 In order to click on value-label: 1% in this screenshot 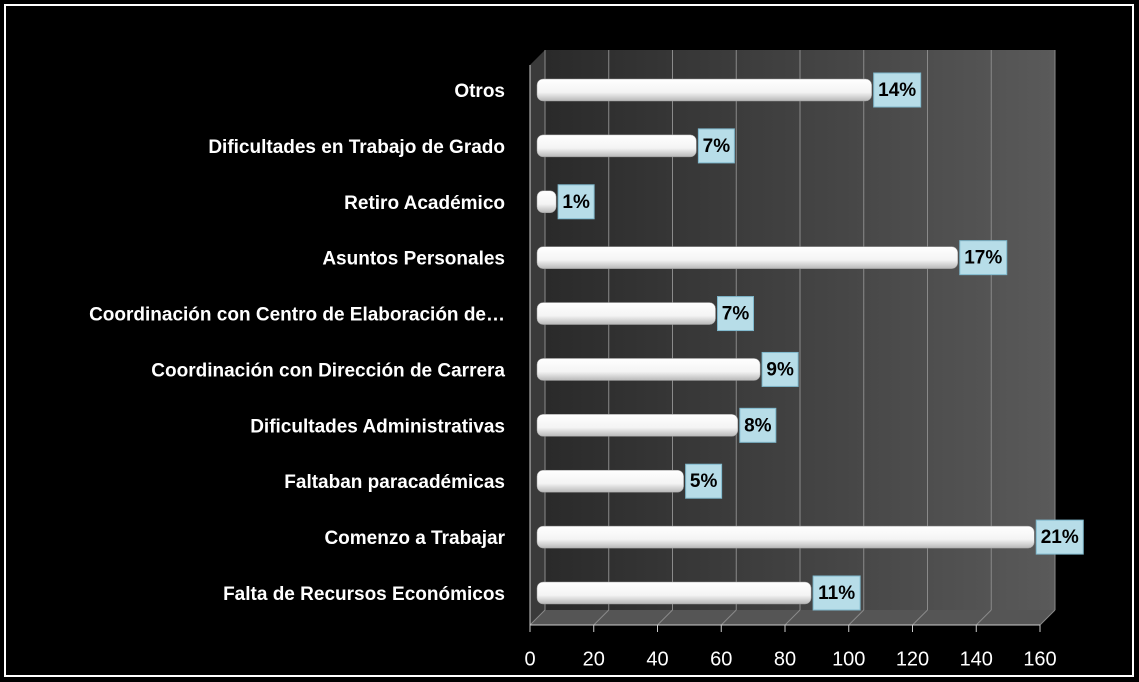, I will do `click(576, 202)`.